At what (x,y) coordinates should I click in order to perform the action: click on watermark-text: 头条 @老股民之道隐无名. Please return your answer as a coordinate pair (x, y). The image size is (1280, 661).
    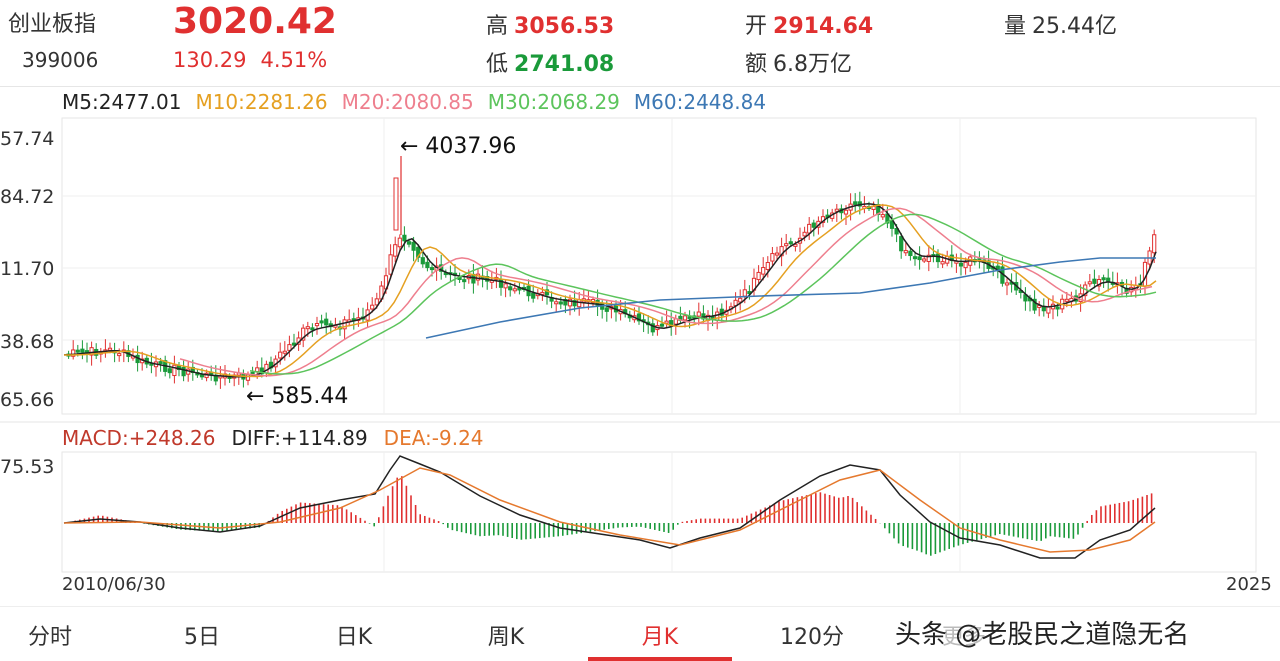
    Looking at the image, I should click on (1042, 635).